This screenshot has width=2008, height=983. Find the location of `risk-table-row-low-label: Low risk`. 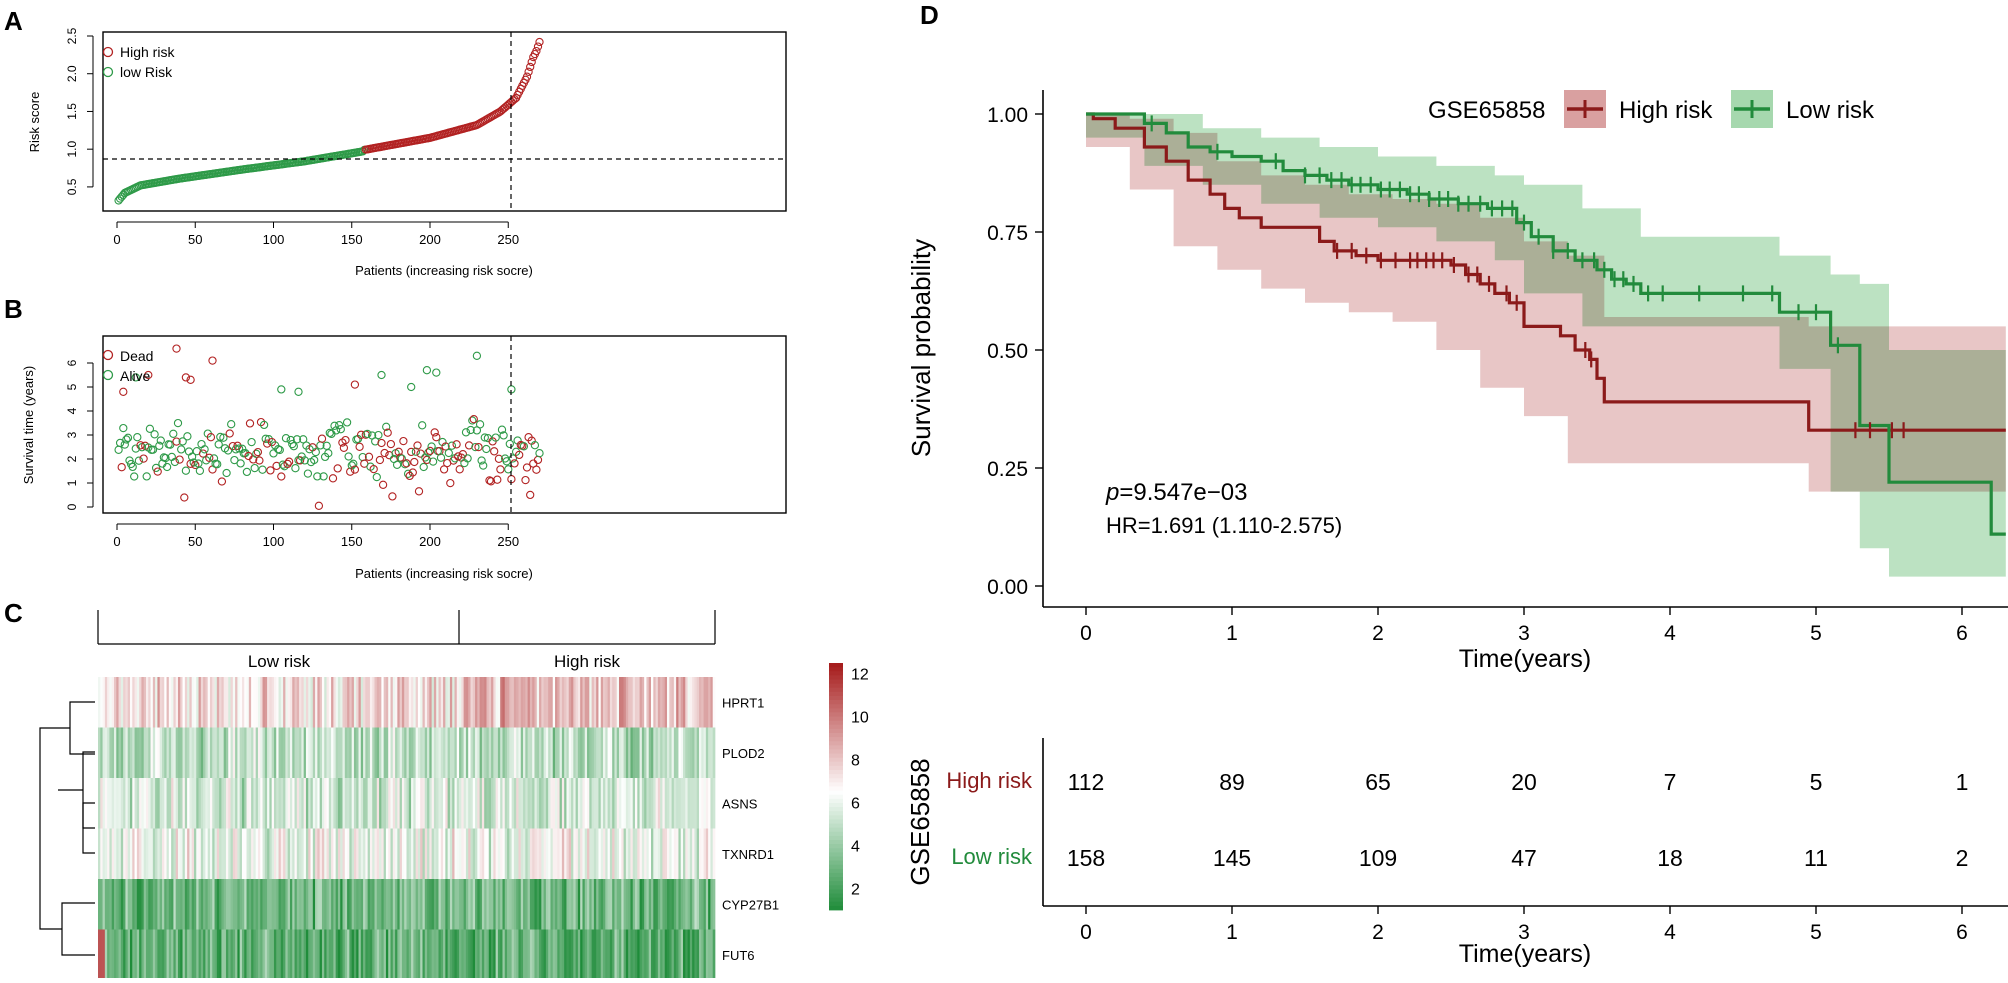

risk-table-row-low-label: Low risk is located at coordinates (992, 856).